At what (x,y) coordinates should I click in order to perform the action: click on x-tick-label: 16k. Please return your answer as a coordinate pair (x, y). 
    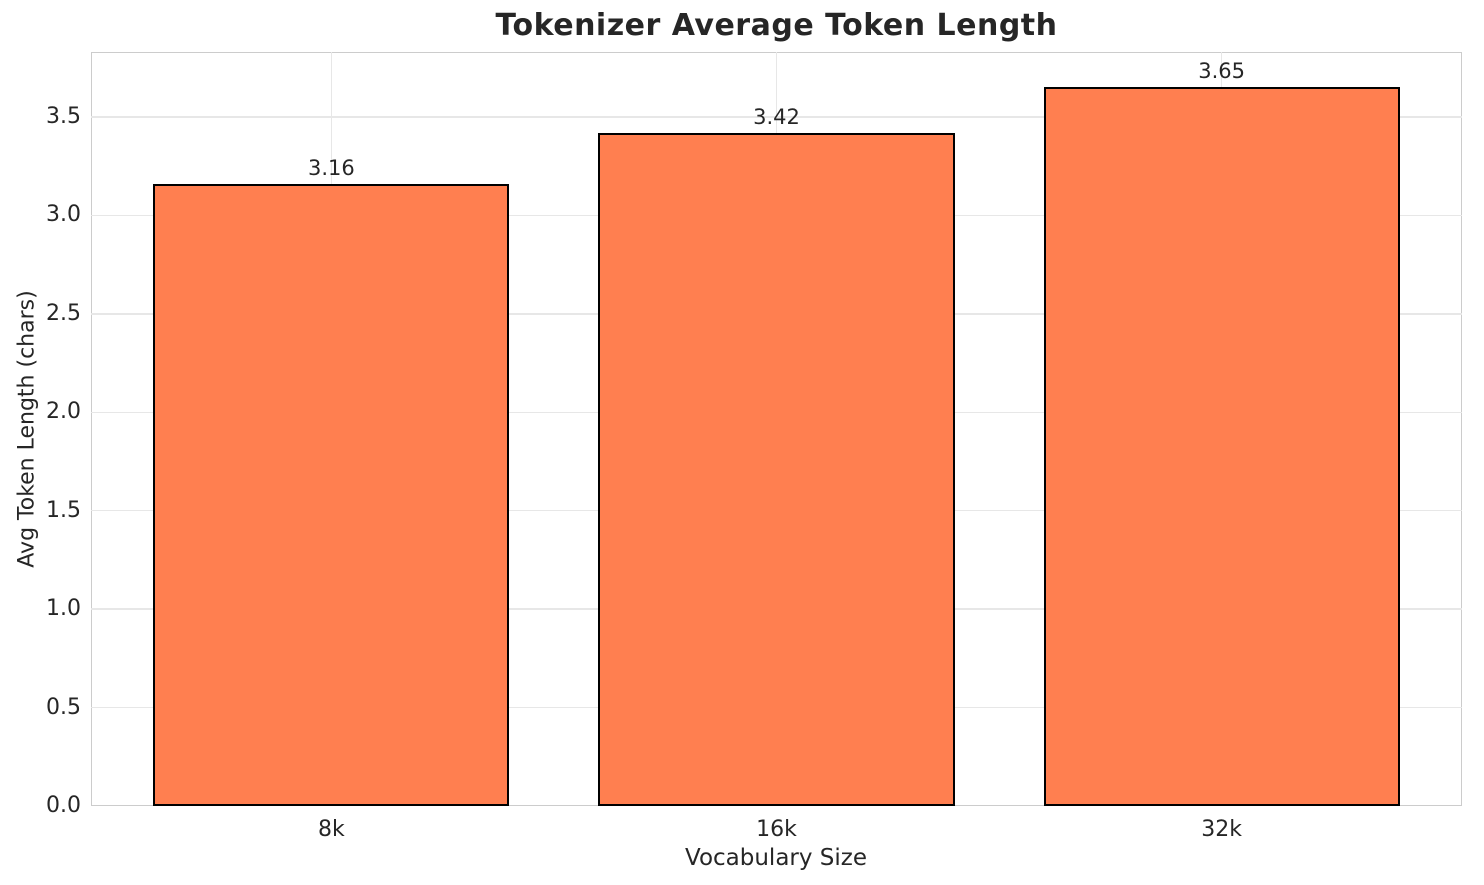
    Looking at the image, I should click on (776, 829).